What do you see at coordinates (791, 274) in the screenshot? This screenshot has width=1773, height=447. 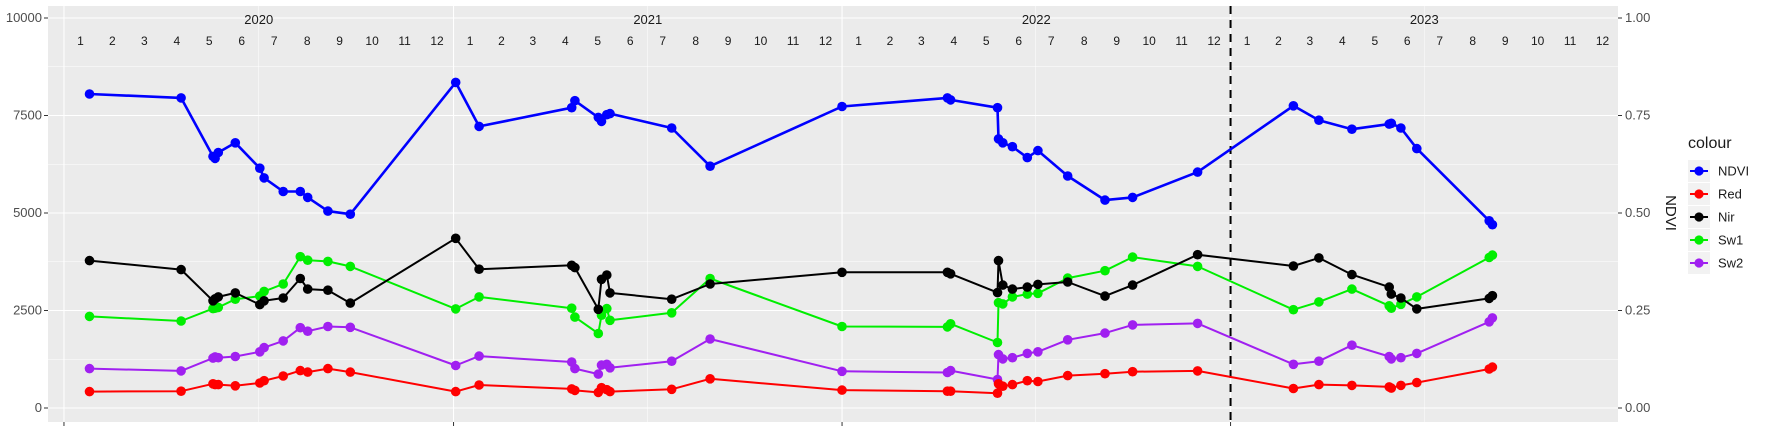 I see `series-nir` at bounding box center [791, 274].